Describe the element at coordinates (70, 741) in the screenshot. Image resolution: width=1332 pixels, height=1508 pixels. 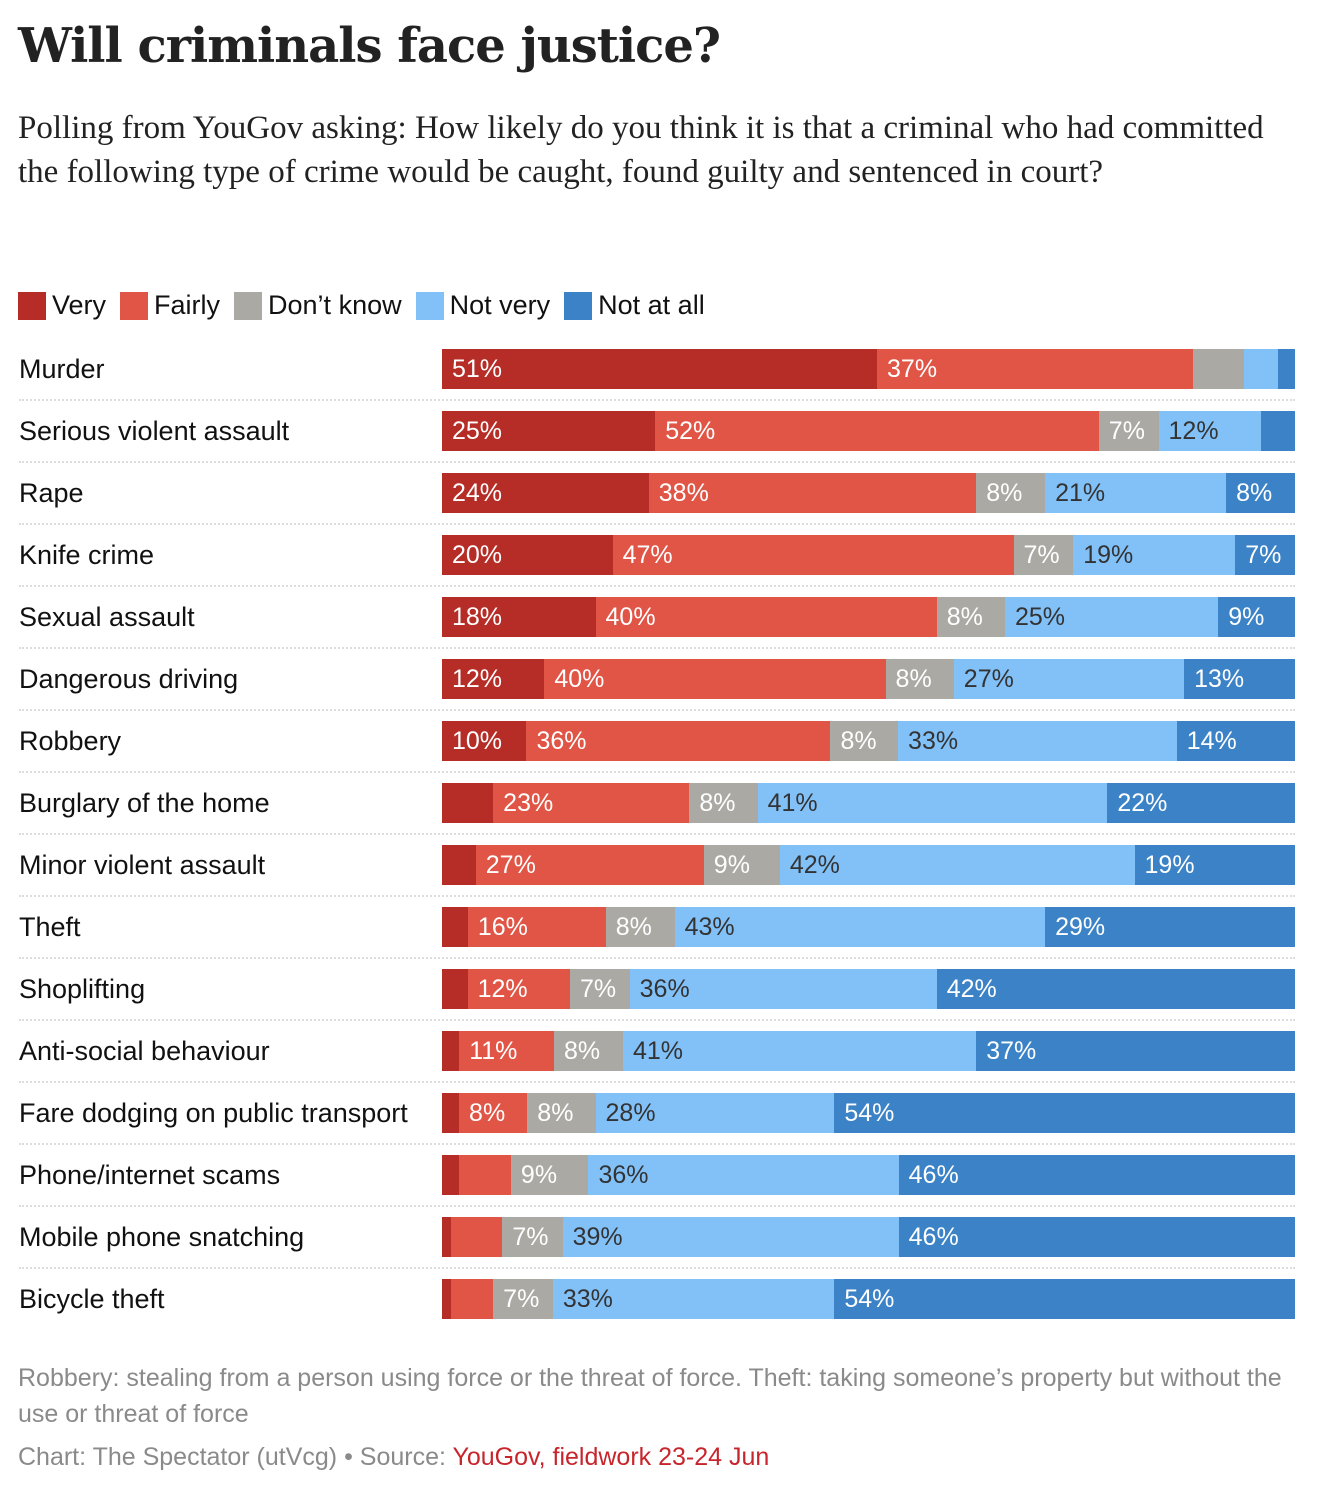
I see `category-label: Robbery` at that location.